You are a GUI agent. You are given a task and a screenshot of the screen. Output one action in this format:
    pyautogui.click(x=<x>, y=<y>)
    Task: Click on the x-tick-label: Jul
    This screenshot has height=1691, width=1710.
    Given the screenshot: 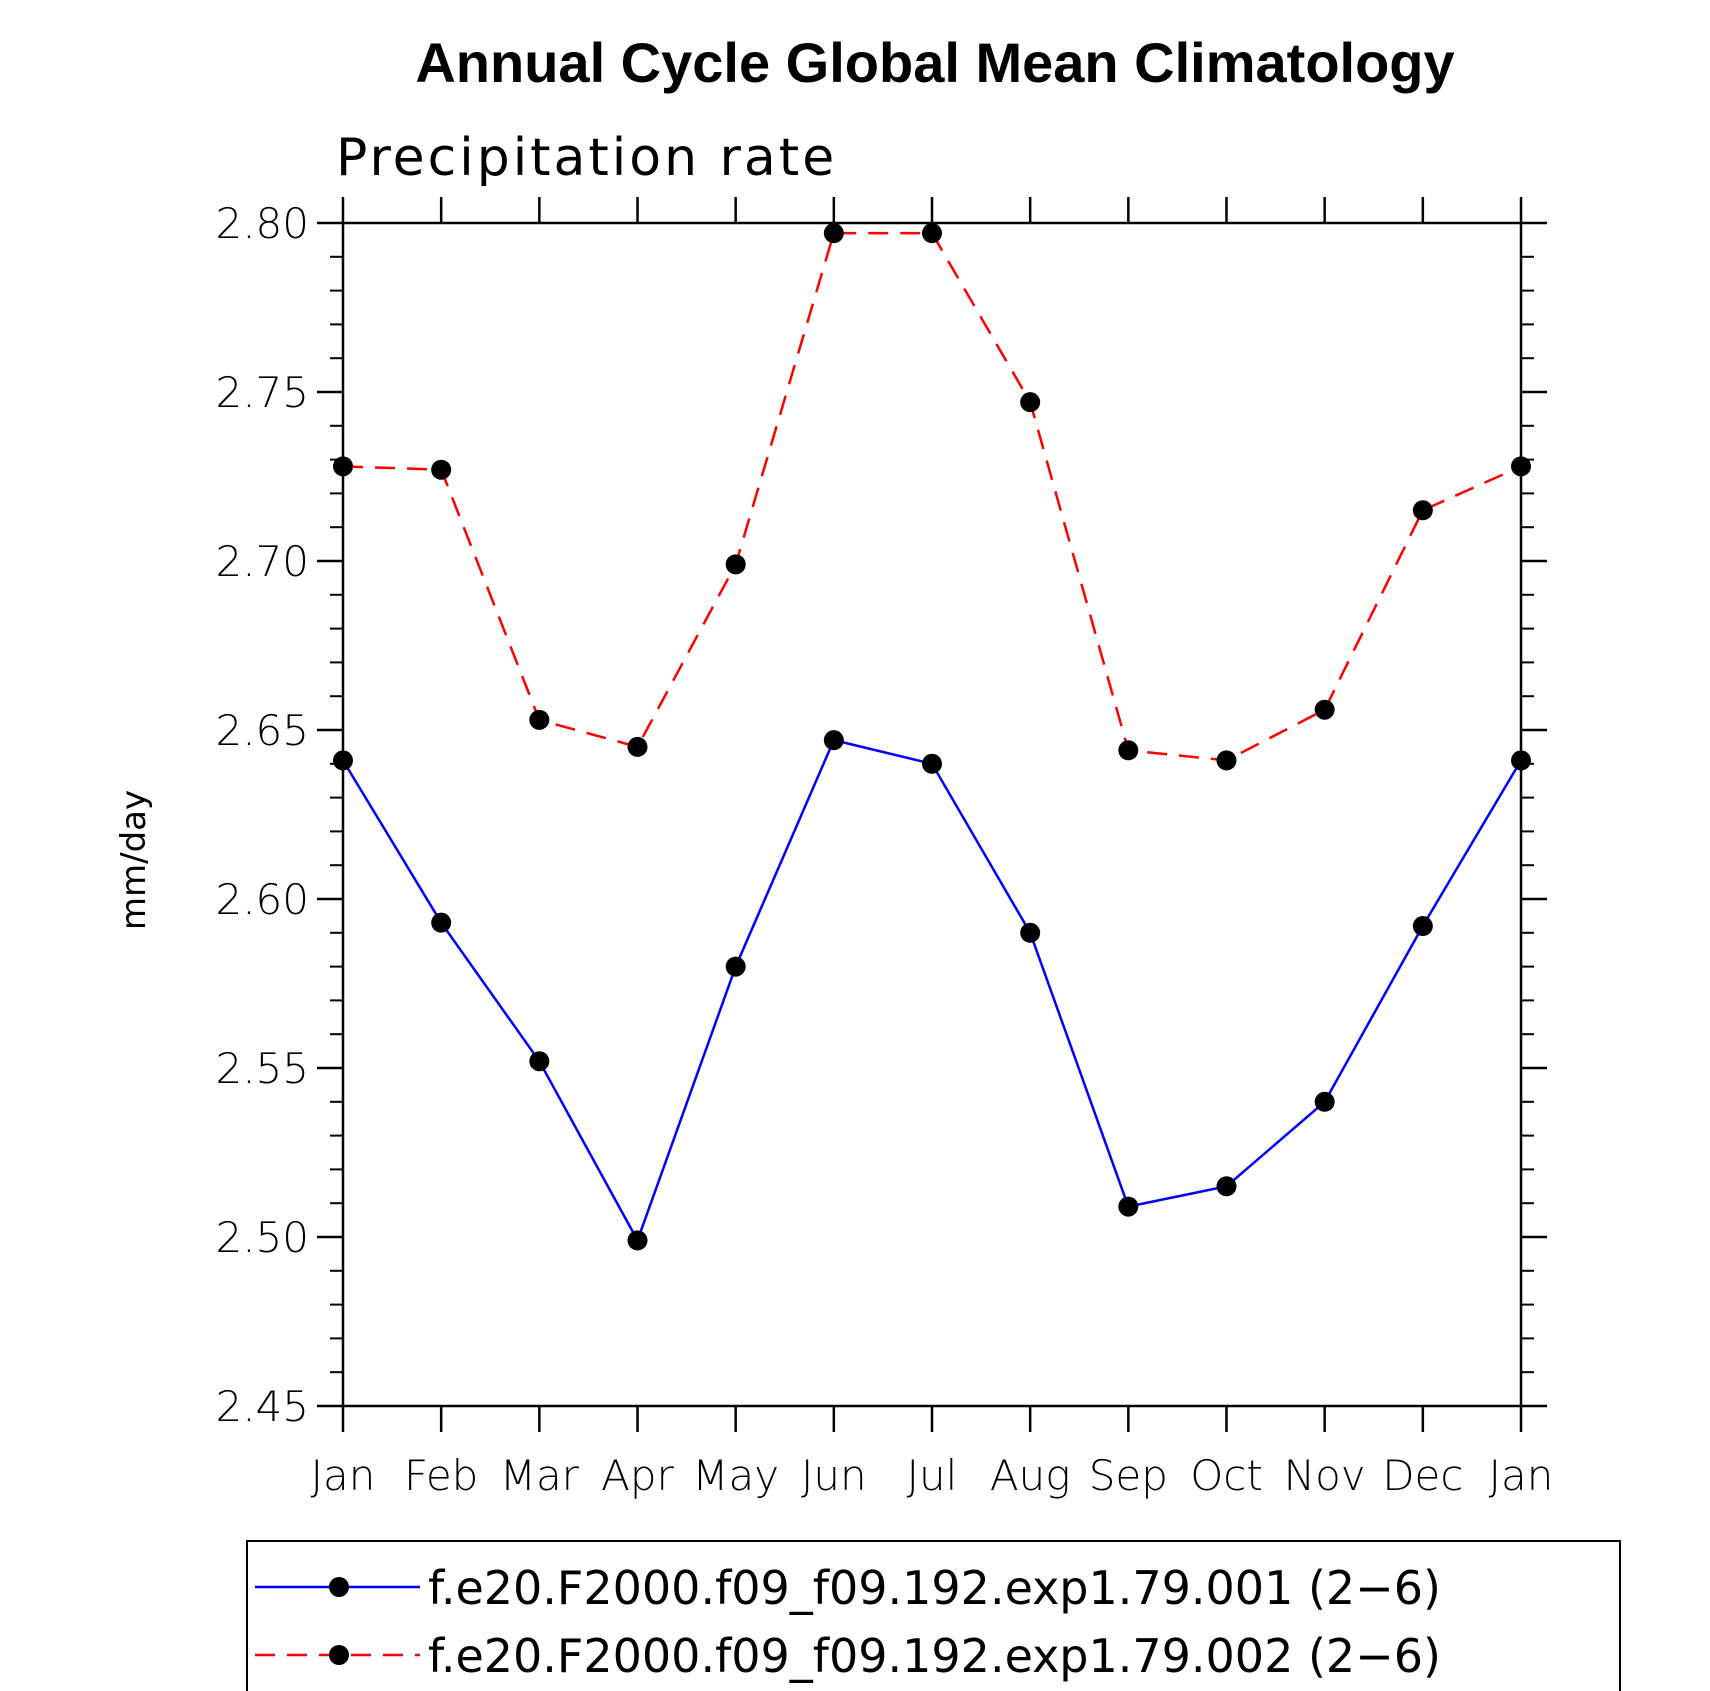 What is the action you would take?
    pyautogui.click(x=932, y=1475)
    